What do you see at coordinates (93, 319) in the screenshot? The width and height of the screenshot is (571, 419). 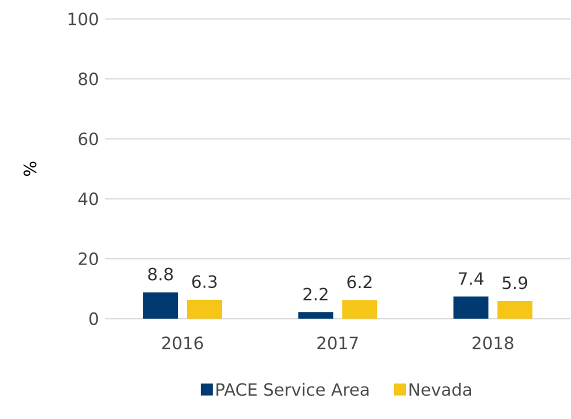 I see `y-tick-label: 0` at bounding box center [93, 319].